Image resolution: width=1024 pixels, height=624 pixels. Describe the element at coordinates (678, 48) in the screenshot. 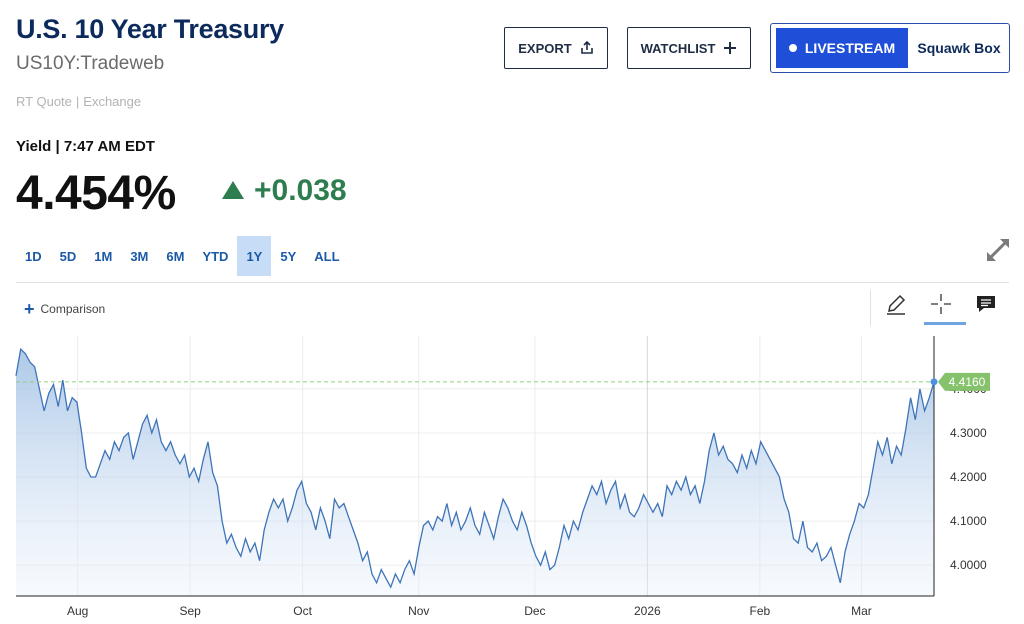

I see `watchlist-label: WATCHLIST` at that location.